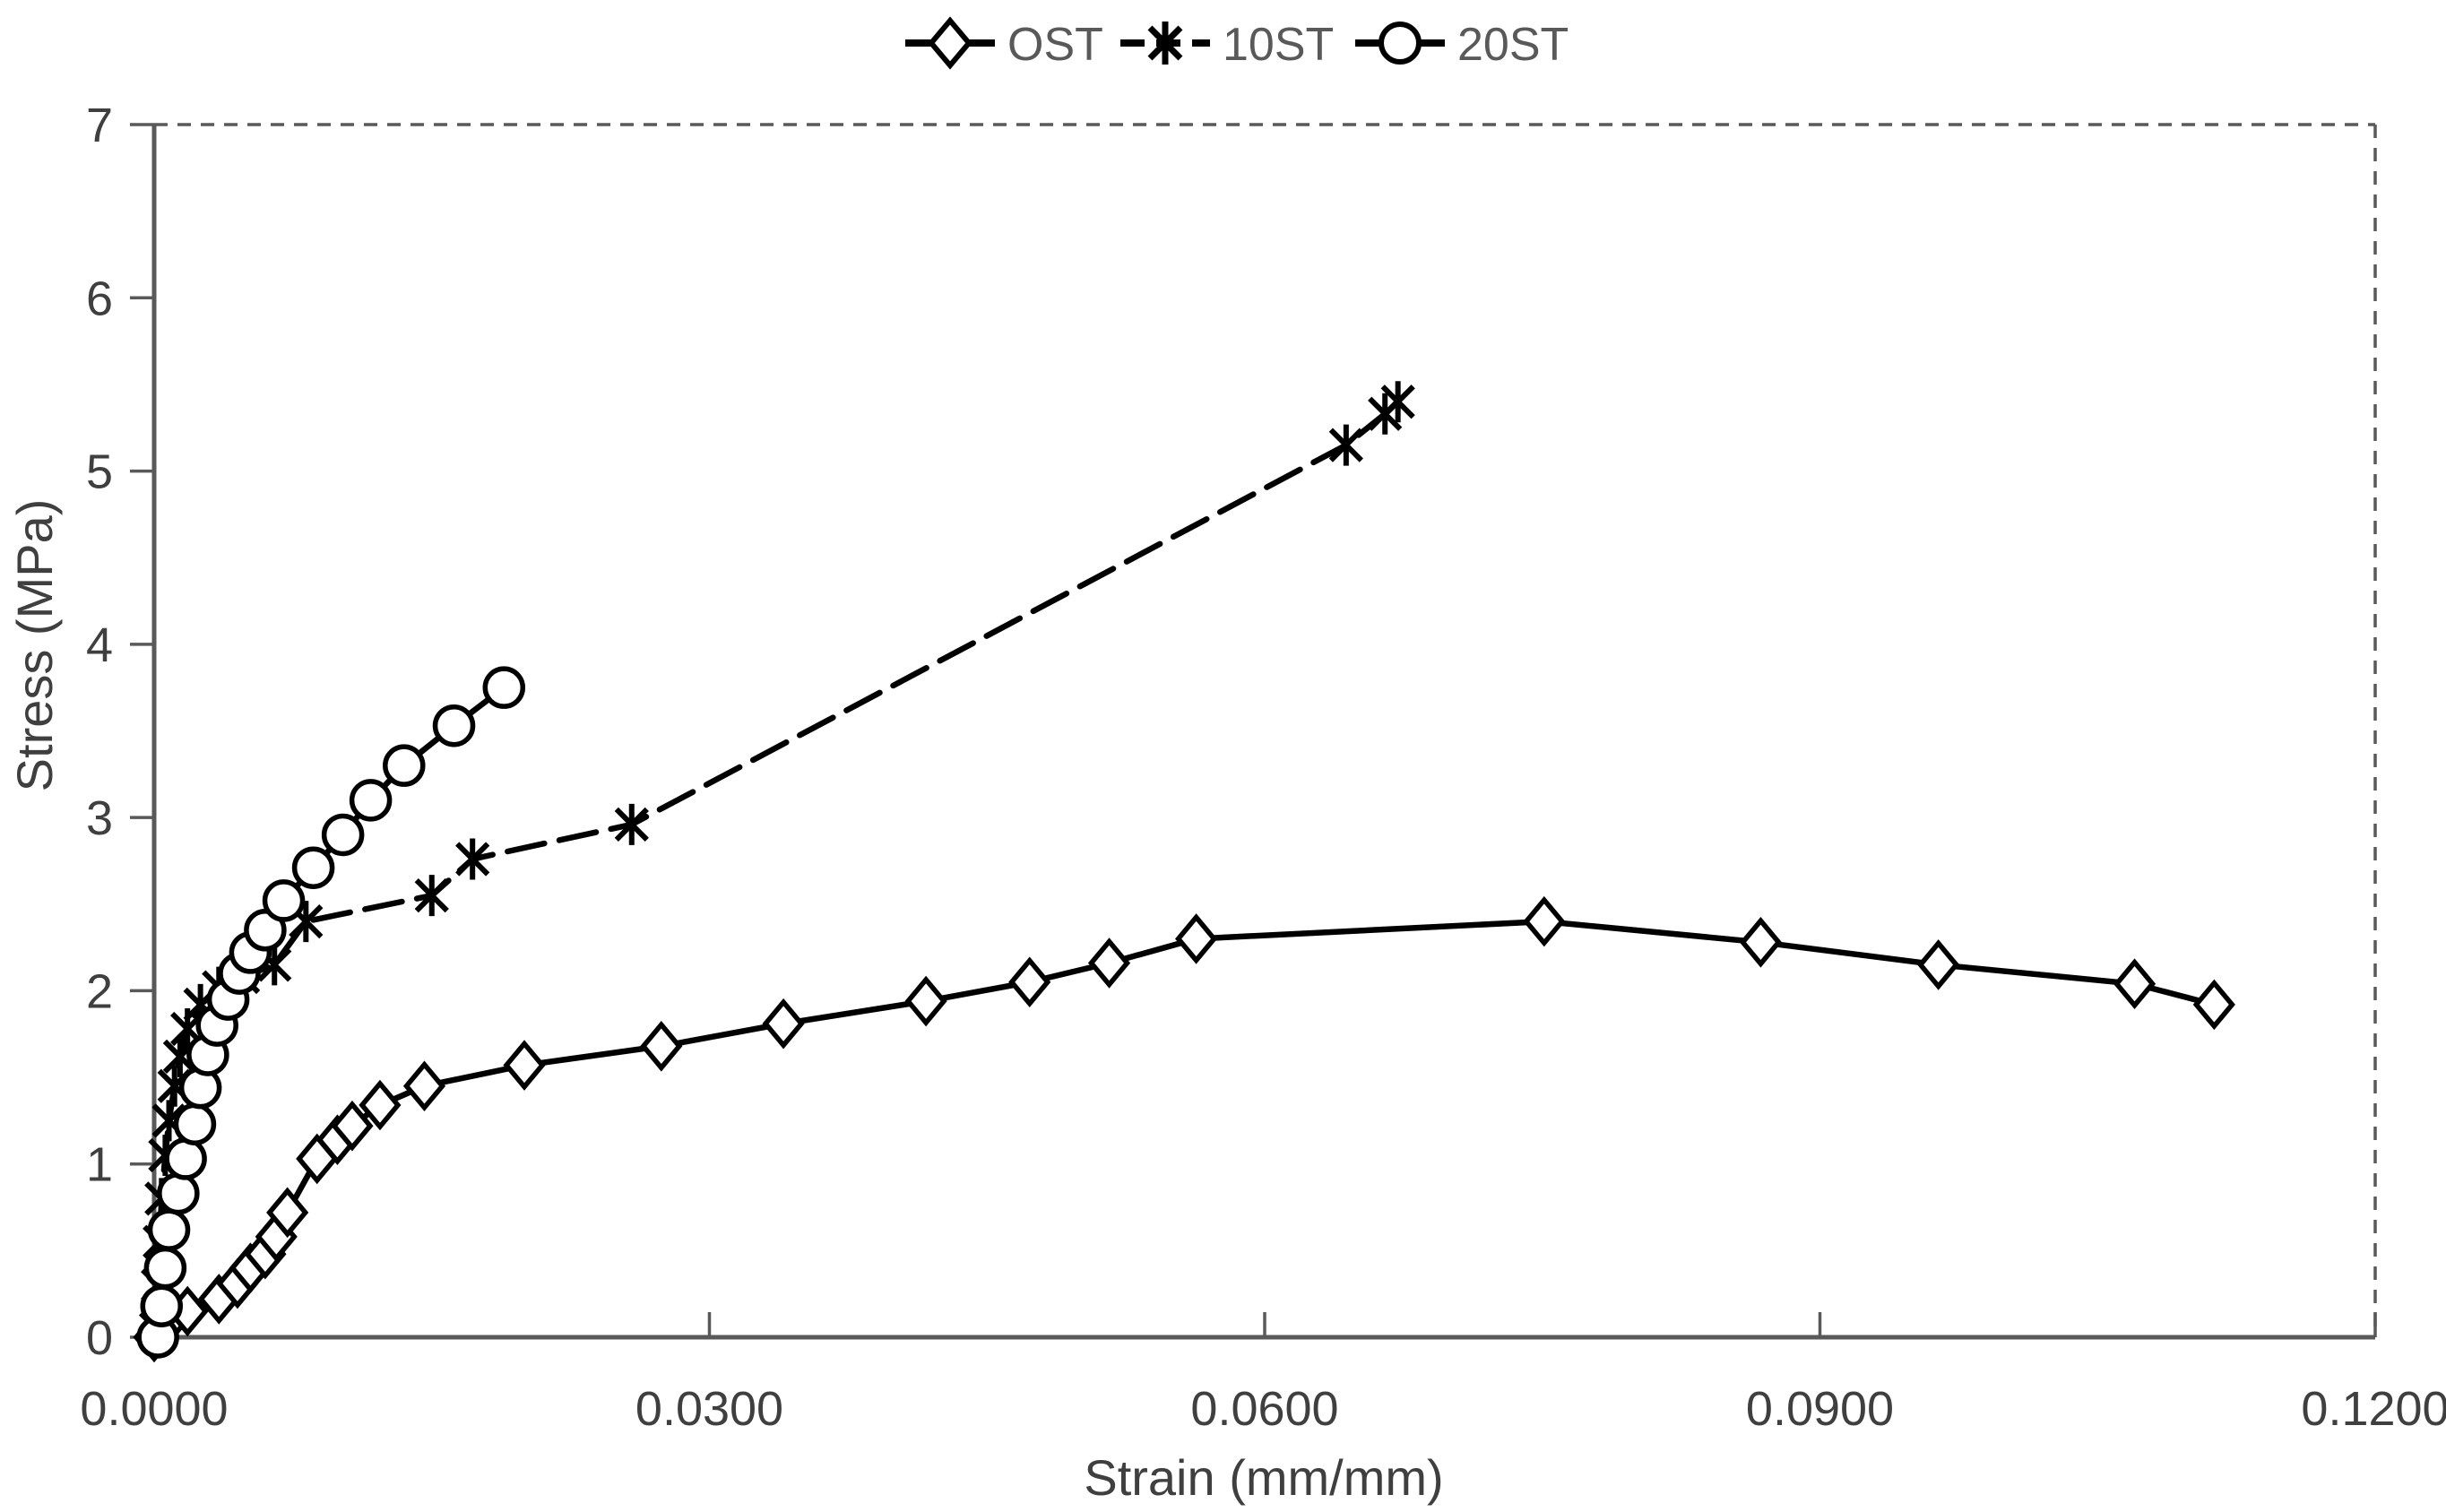 The image size is (2446, 1512). Describe the element at coordinates (1263, 1477) in the screenshot. I see `x-axis-title: Strain (mm/mm)` at that location.